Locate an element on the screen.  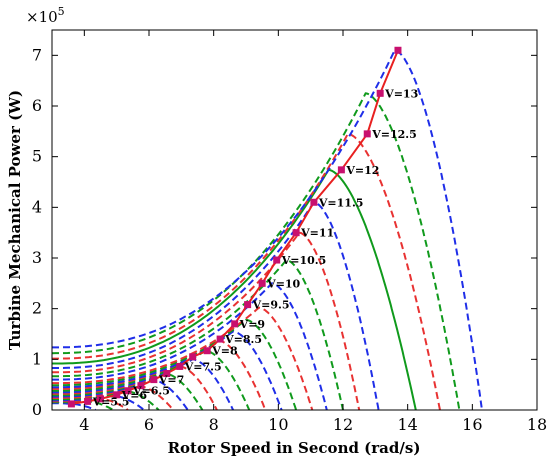
y-tick-label: 1 is located at coordinates (37, 358).